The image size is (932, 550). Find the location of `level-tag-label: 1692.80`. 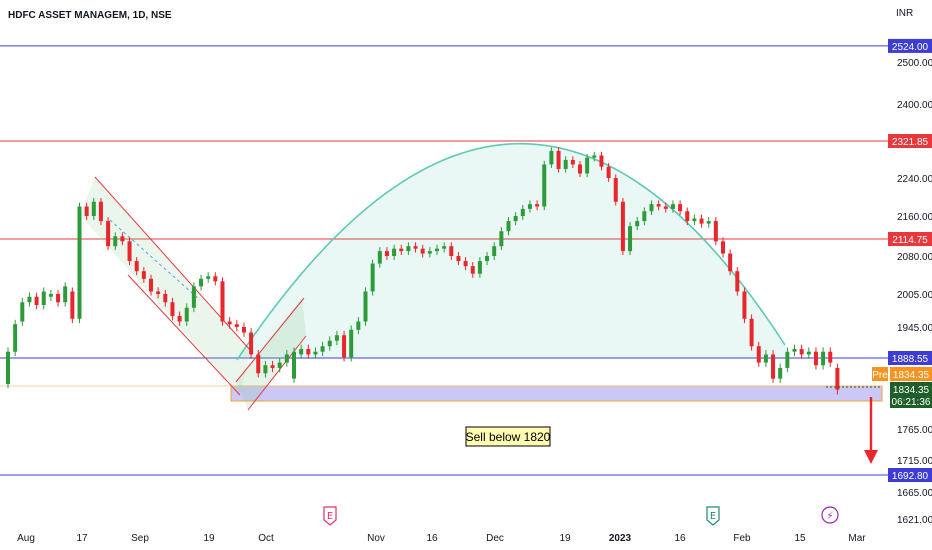

level-tag-label: 1692.80 is located at coordinates (910, 476).